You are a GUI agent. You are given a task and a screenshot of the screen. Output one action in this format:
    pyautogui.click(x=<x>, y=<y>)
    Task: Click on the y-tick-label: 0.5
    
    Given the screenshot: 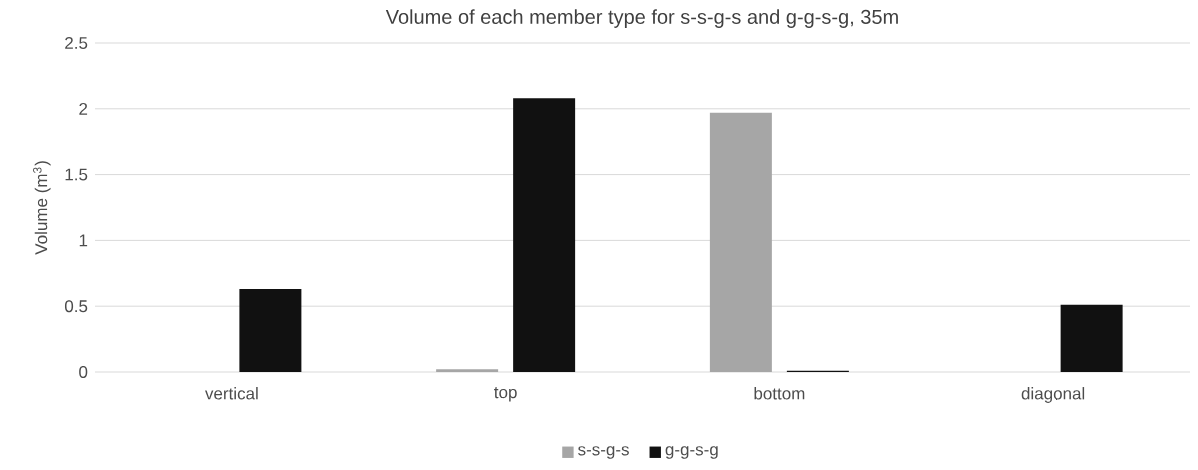 What is the action you would take?
    pyautogui.click(x=76, y=306)
    